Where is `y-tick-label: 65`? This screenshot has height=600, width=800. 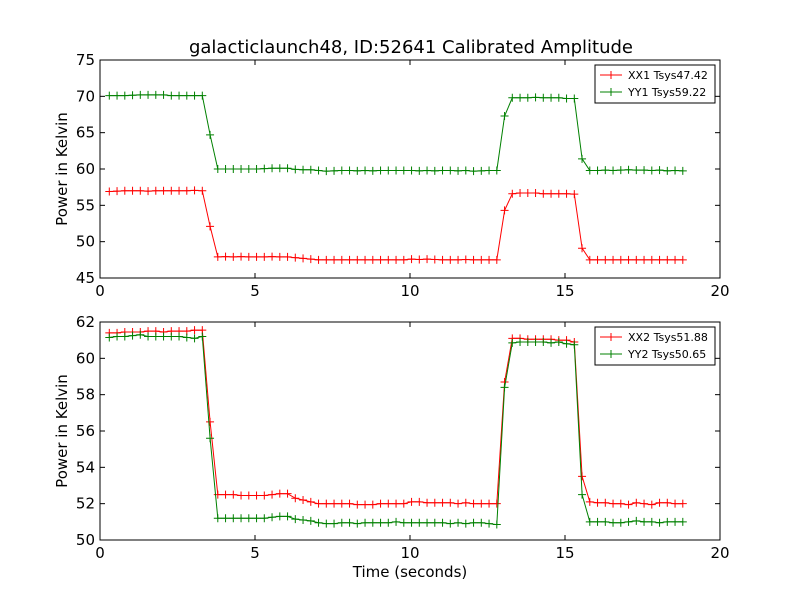 y-tick-label: 65 is located at coordinates (85, 133).